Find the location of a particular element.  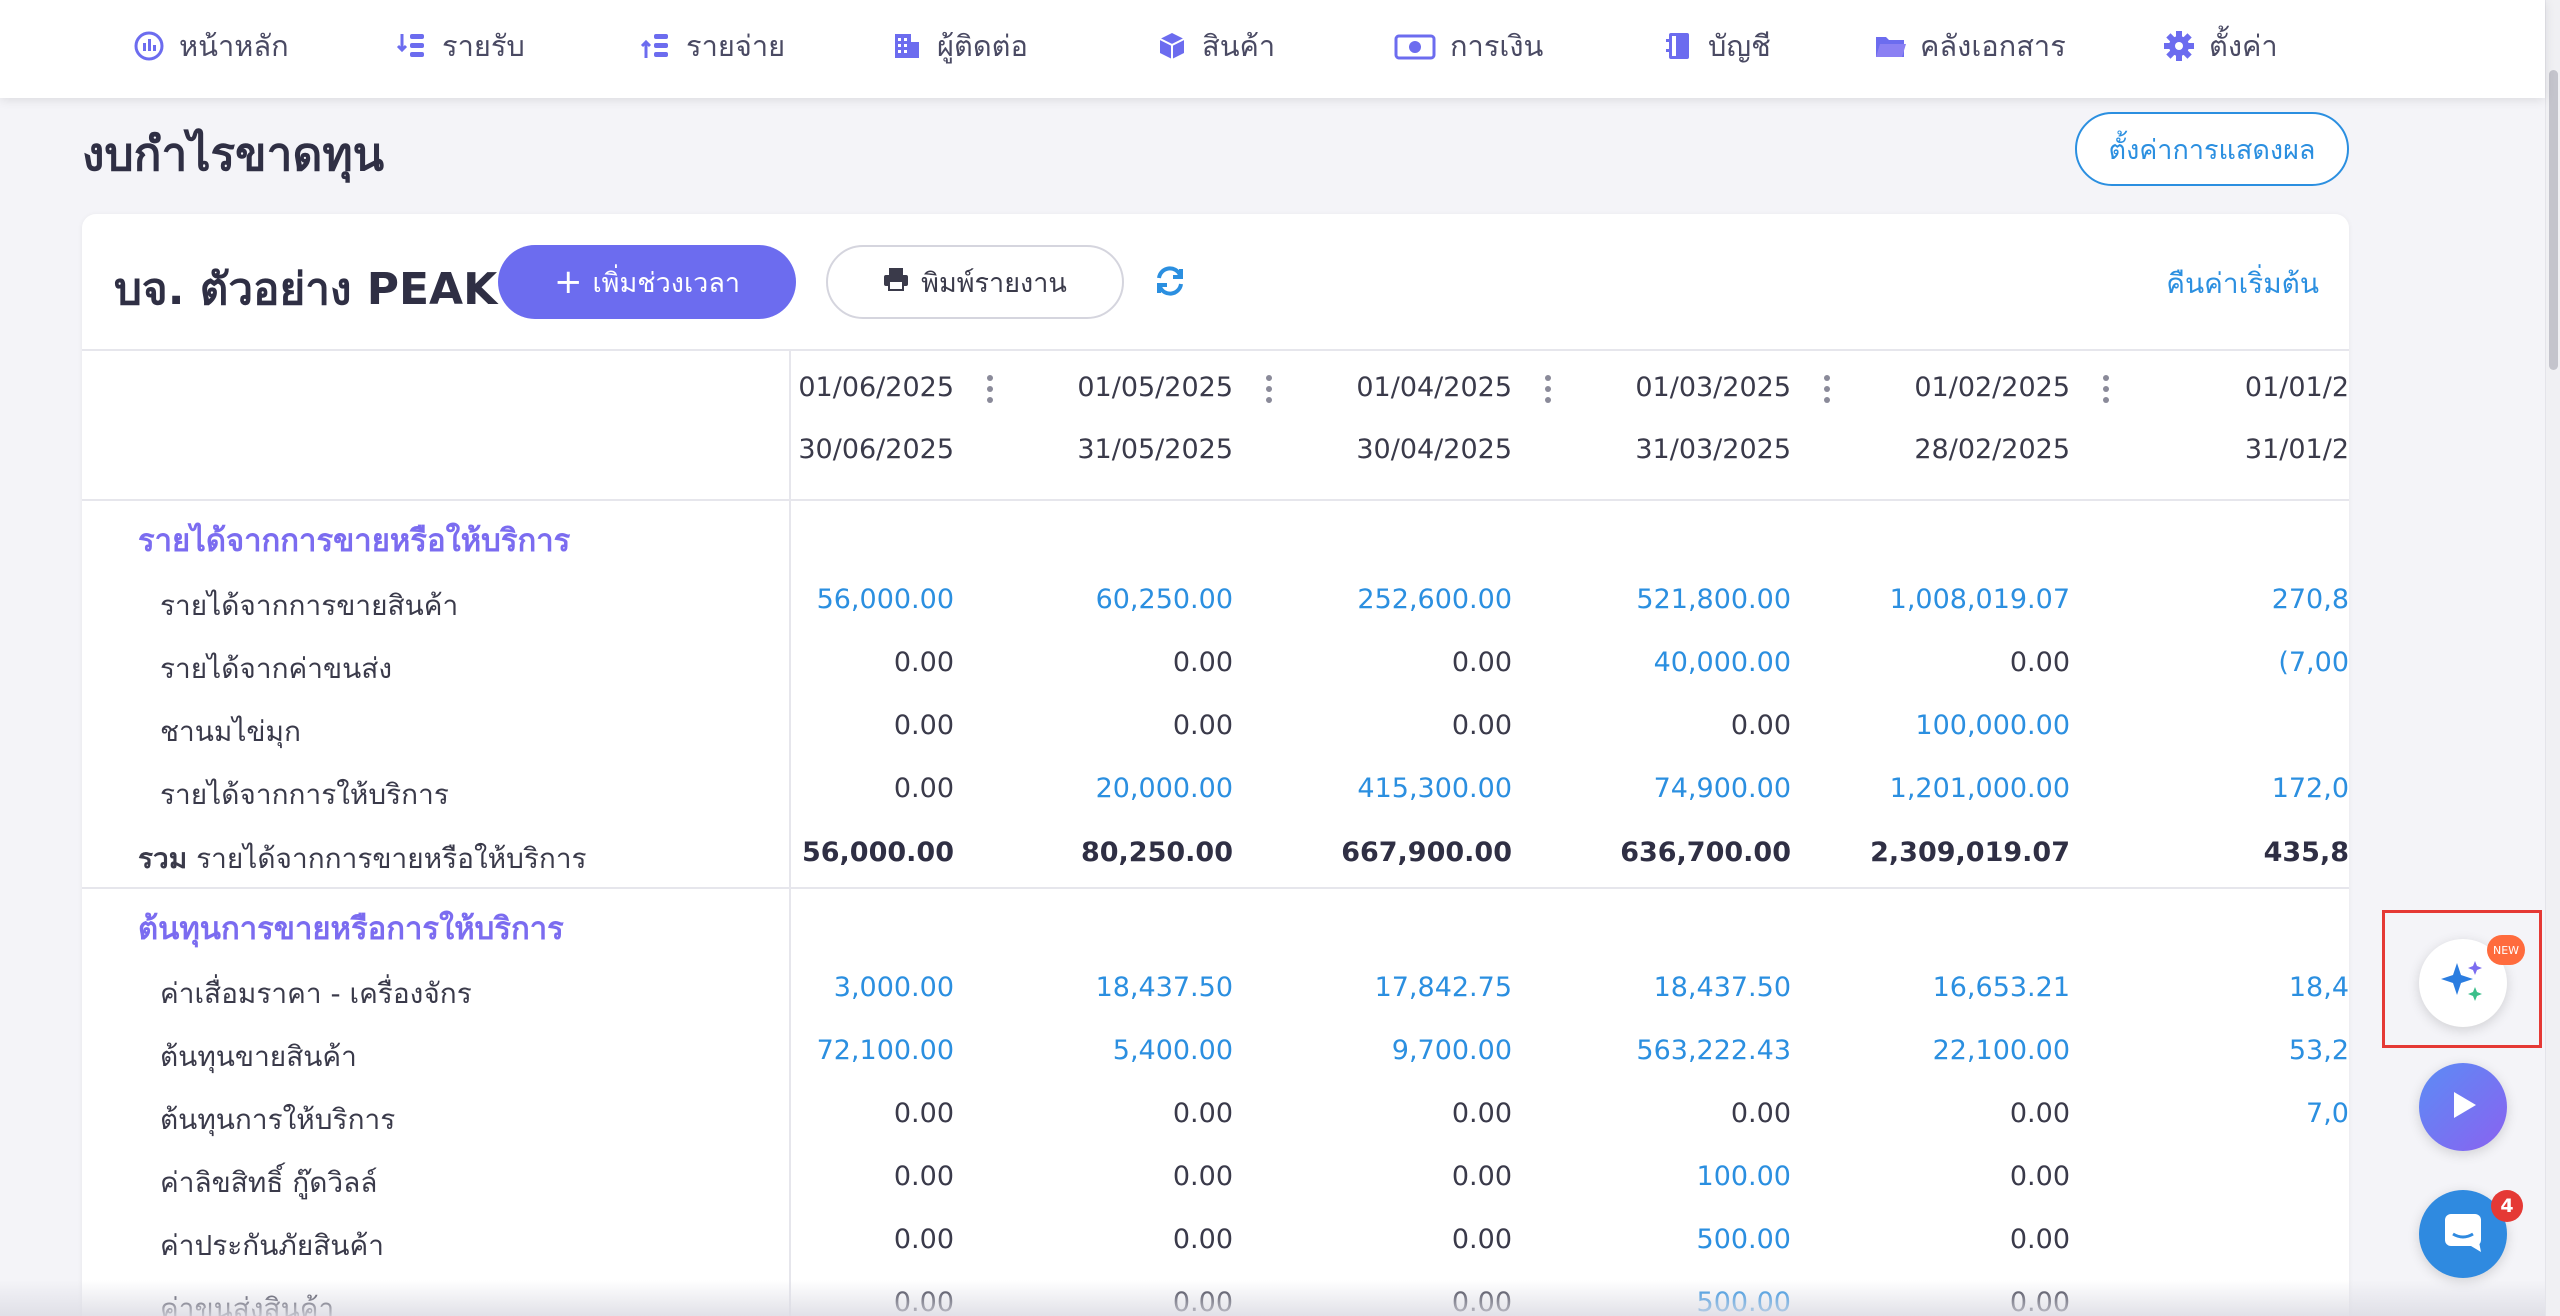

nav-item-documents: คลังเอกสาร is located at coordinates (1970, 46).